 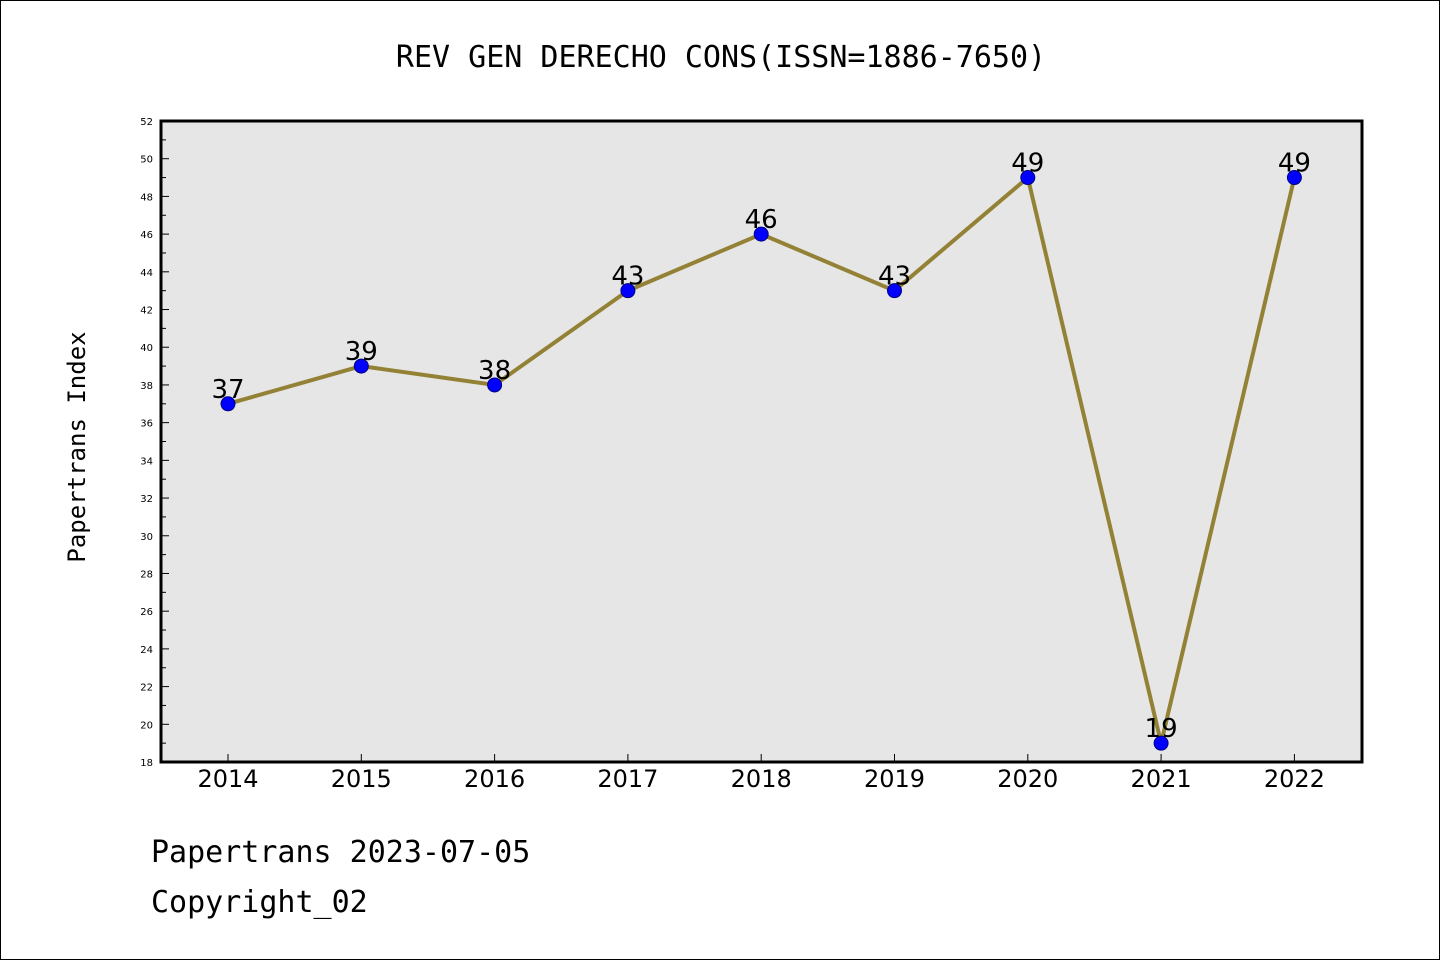 What do you see at coordinates (494, 371) in the screenshot?
I see `data-label: 38` at bounding box center [494, 371].